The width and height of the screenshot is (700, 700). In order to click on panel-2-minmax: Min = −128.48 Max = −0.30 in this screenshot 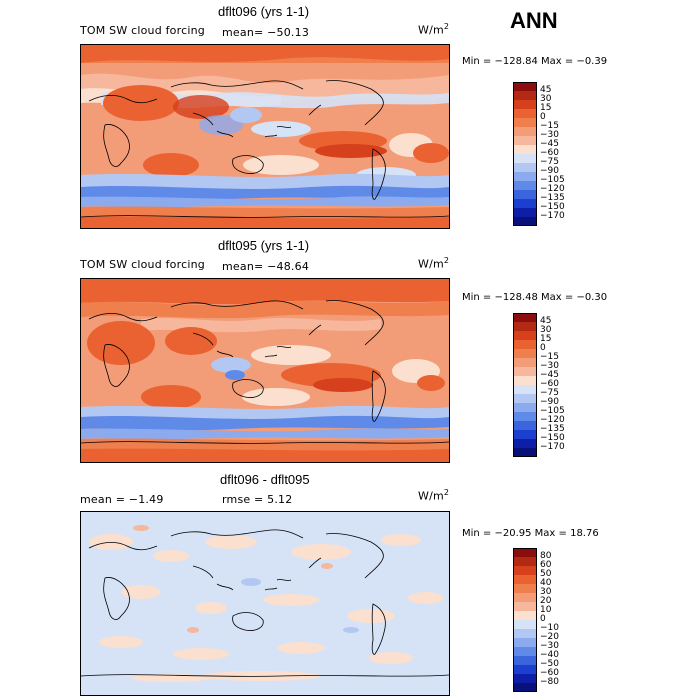, I will do `click(535, 297)`.